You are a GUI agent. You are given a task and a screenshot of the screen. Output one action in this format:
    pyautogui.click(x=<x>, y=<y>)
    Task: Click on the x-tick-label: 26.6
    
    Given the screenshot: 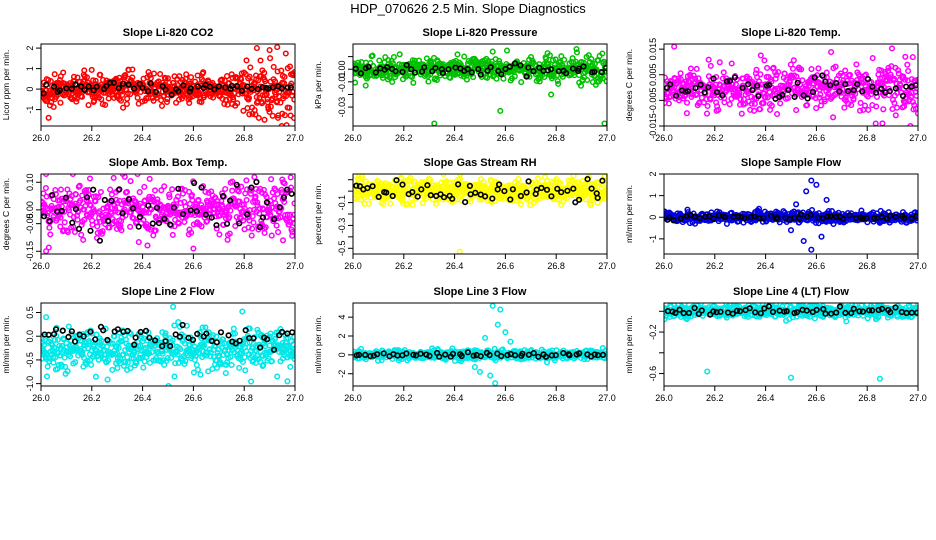 What is the action you would take?
    pyautogui.click(x=194, y=266)
    